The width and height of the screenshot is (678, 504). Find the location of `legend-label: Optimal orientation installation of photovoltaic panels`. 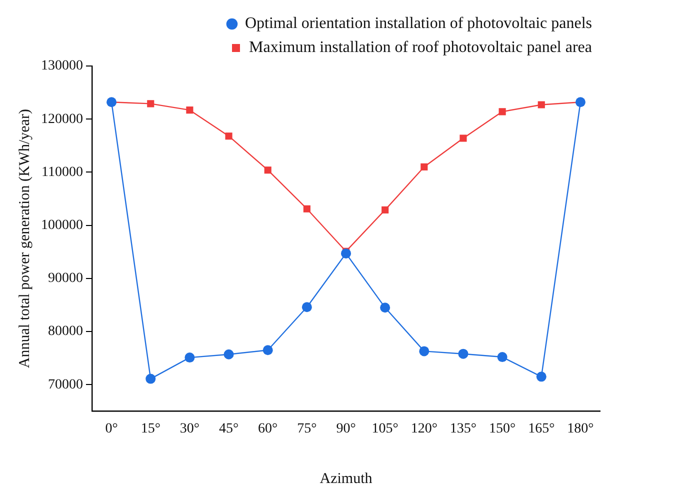

legend-label: Optimal orientation installation of photovoltaic panels is located at coordinates (418, 23).